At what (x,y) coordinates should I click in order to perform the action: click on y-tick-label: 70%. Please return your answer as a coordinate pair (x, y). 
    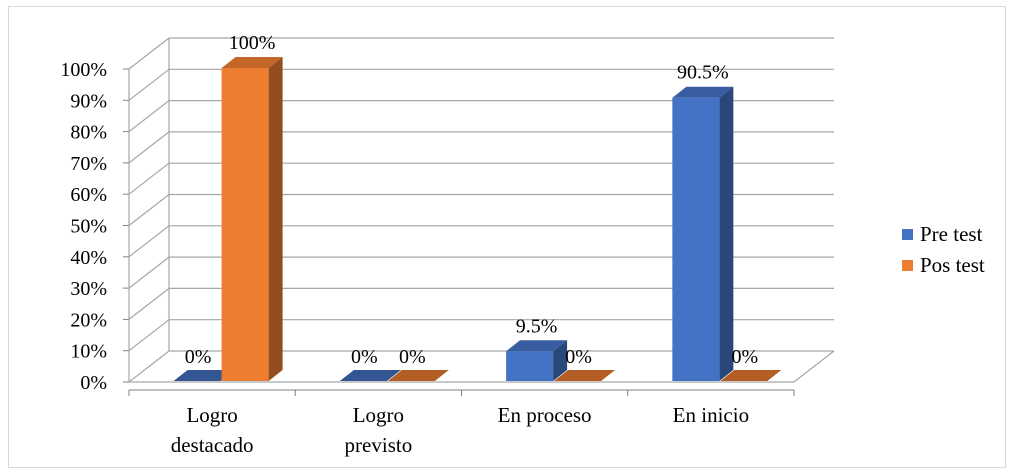
    Looking at the image, I should click on (88, 164).